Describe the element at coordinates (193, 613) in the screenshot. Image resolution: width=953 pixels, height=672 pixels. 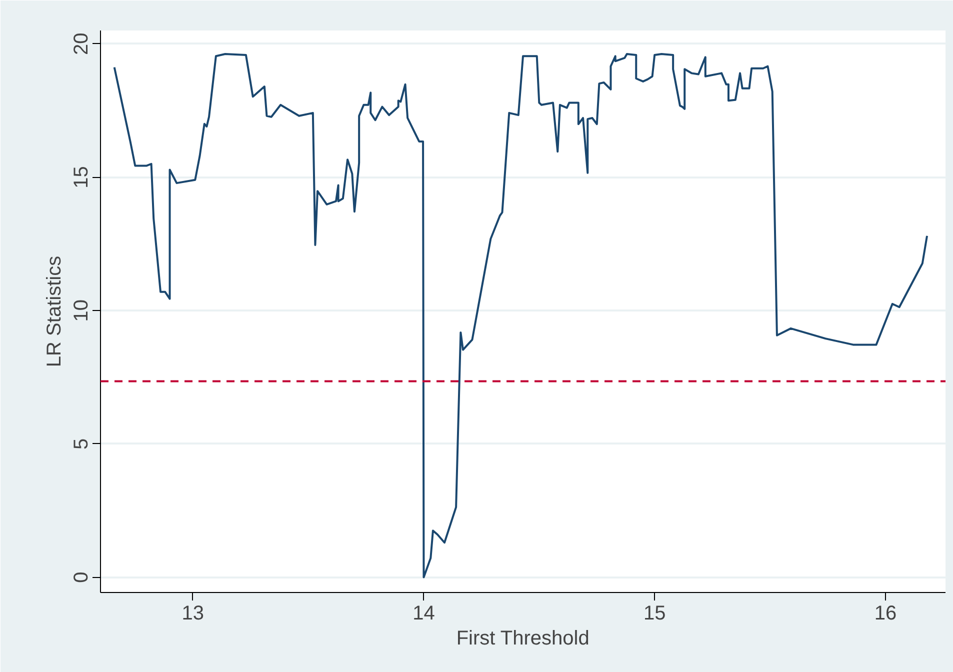
I see `x-tick-label: 13` at that location.